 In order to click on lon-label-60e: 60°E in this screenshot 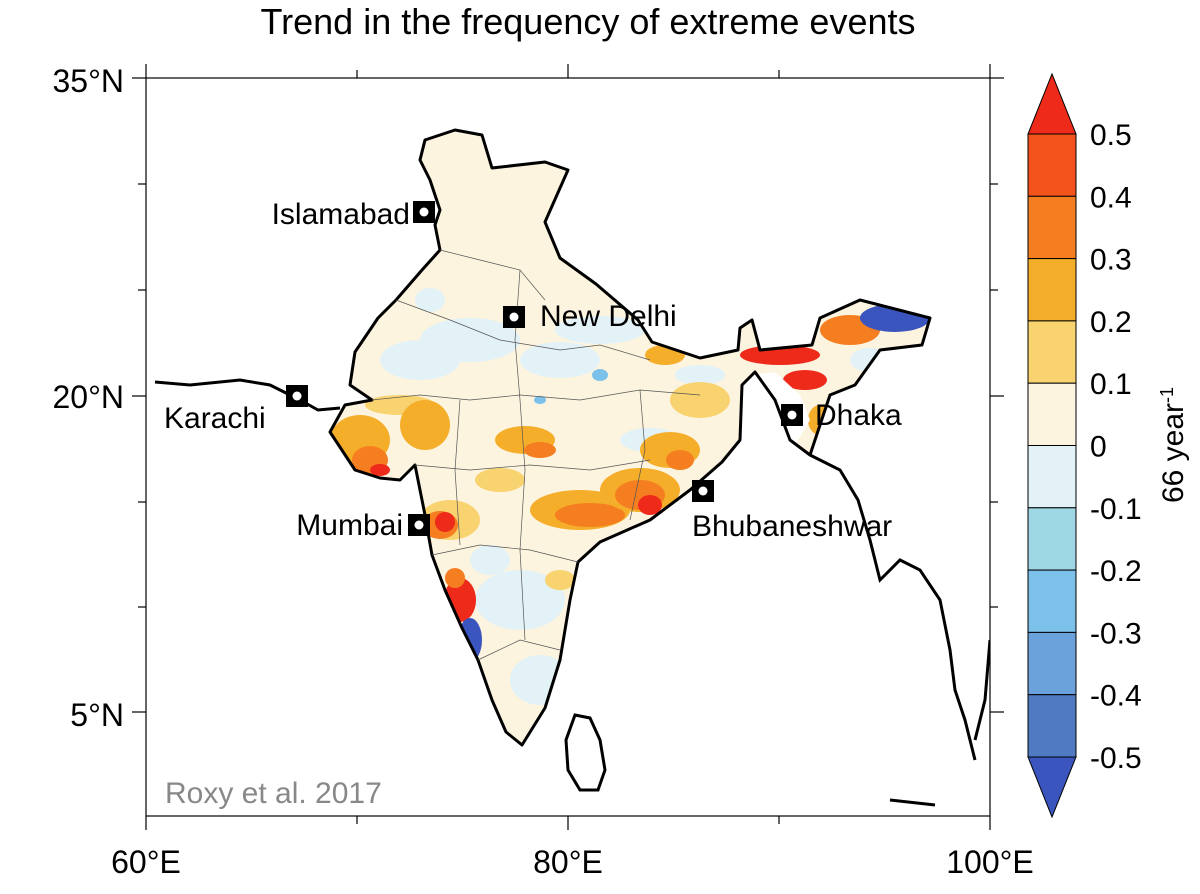, I will do `click(146, 862)`.